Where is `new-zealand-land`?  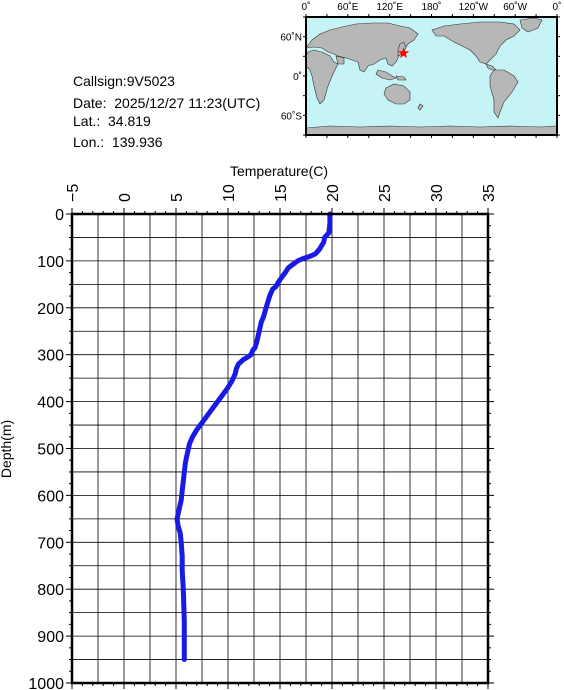
new-zealand-land is located at coordinates (420, 107).